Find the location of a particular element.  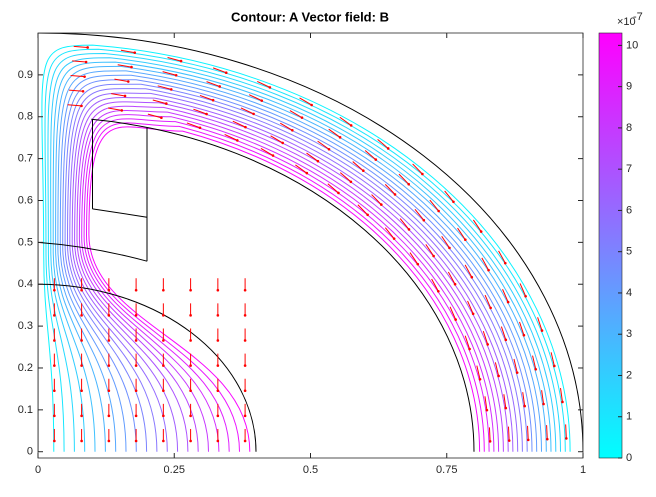

colorbar-tick-label: 3 is located at coordinates (629, 334).